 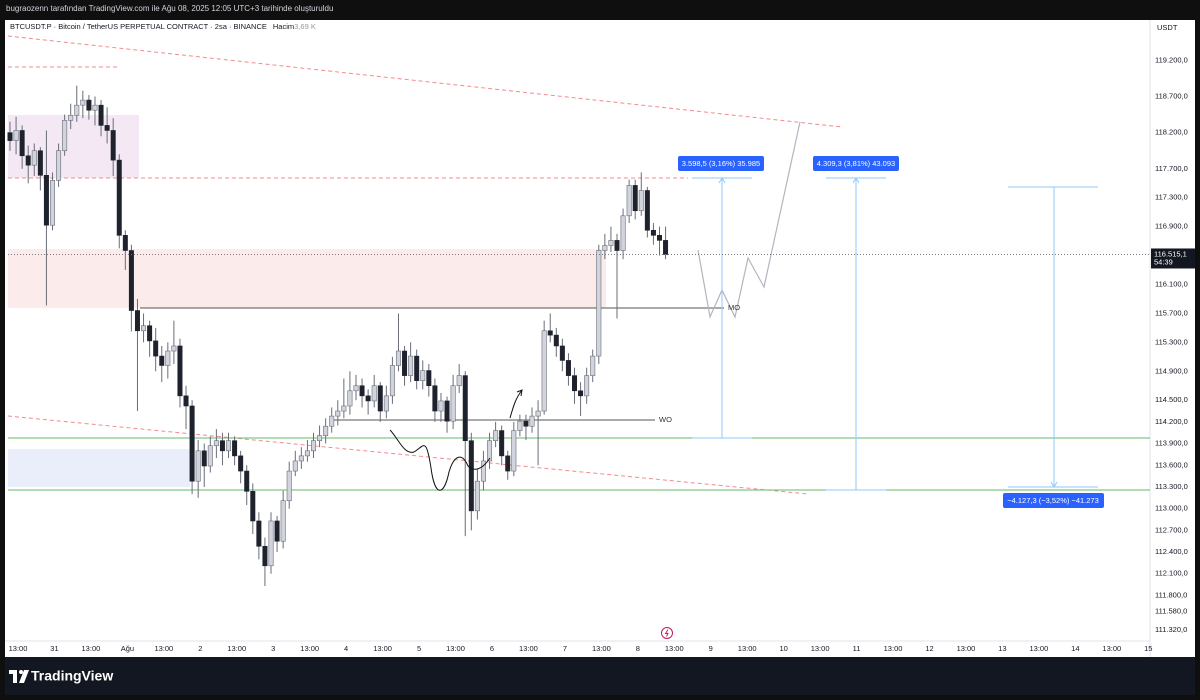 What do you see at coordinates (857, 648) in the screenshot?
I see `x-tick-label: 11` at bounding box center [857, 648].